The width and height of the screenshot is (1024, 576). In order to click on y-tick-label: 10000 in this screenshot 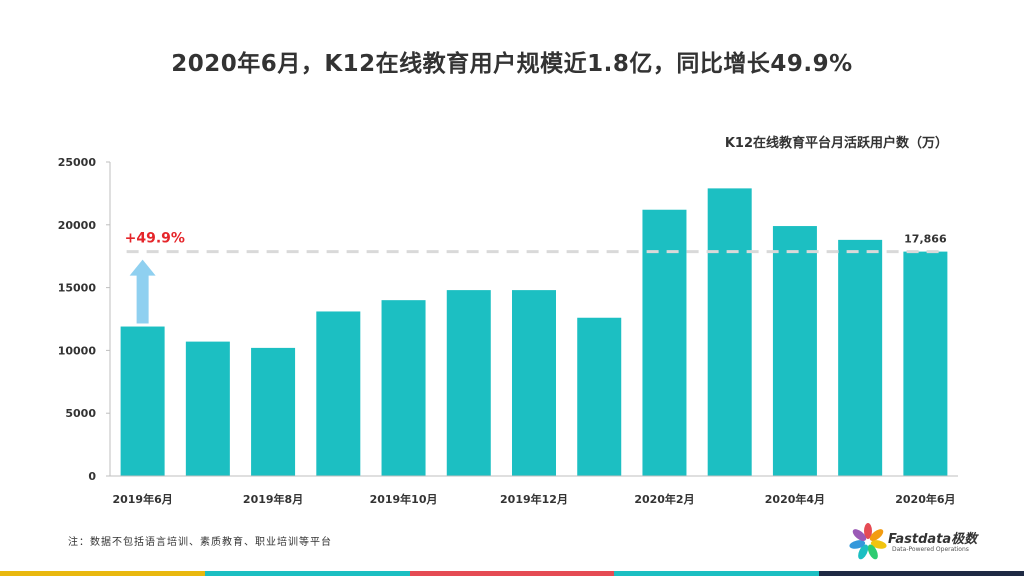, I will do `click(77, 350)`.